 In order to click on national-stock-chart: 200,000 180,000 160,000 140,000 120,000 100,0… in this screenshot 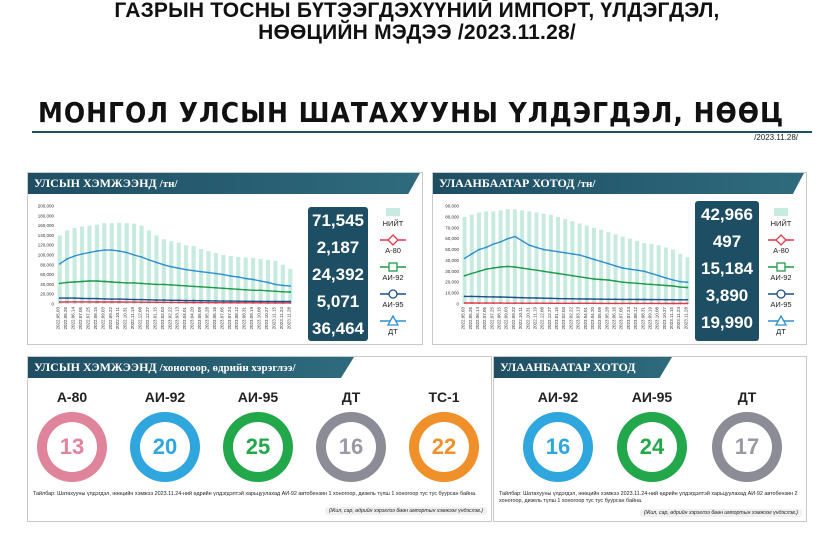, I will do `click(165, 267)`.